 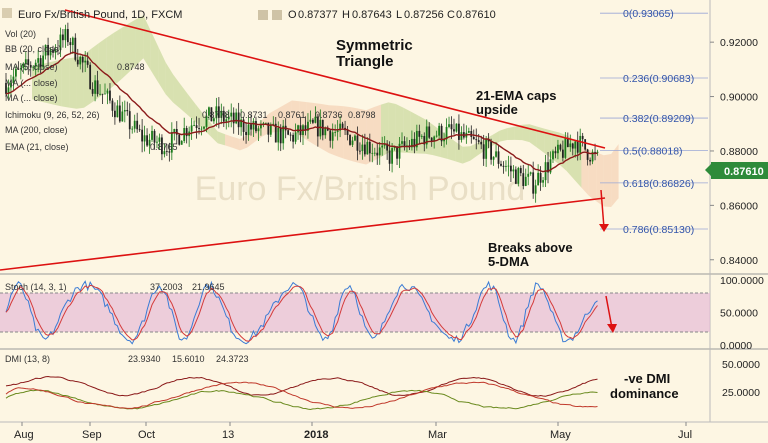 What do you see at coordinates (37, 147) in the screenshot?
I see `ema21-label: EMA (21, close)` at bounding box center [37, 147].